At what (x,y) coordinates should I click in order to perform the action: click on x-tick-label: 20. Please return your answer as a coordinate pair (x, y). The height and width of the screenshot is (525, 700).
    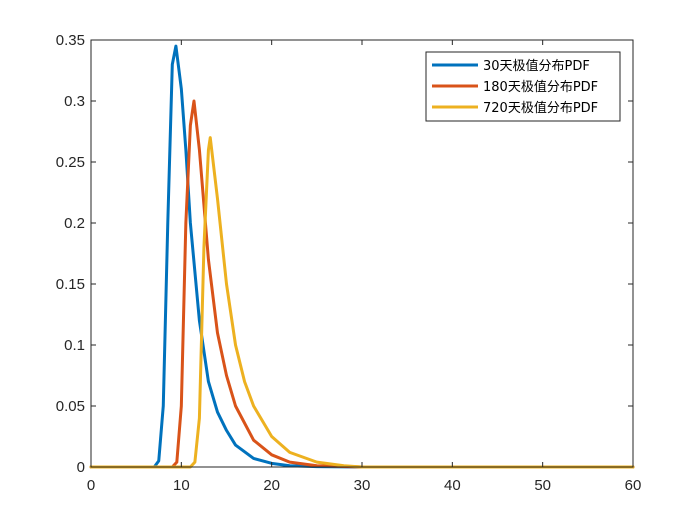
    Looking at the image, I should click on (271, 485).